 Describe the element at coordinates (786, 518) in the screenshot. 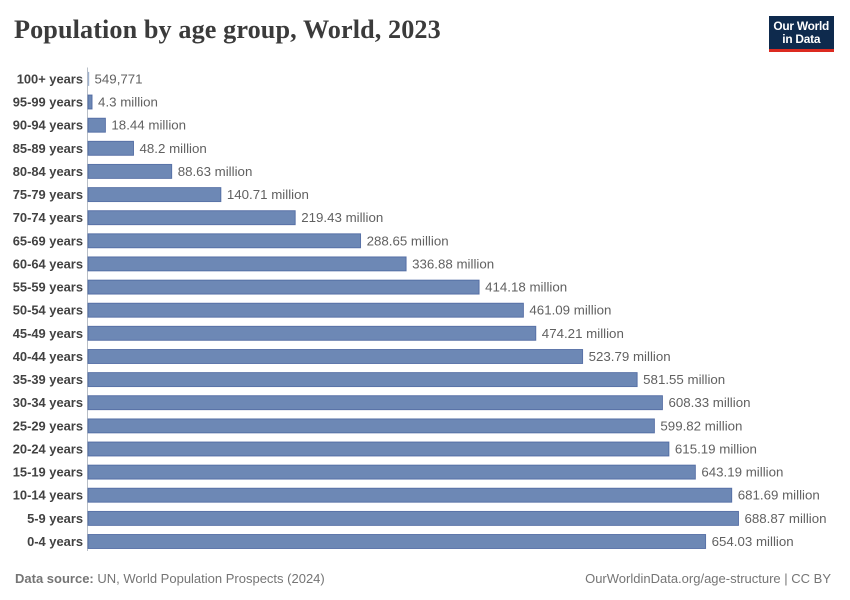

I see `svg-text: 688.87 million` at that location.